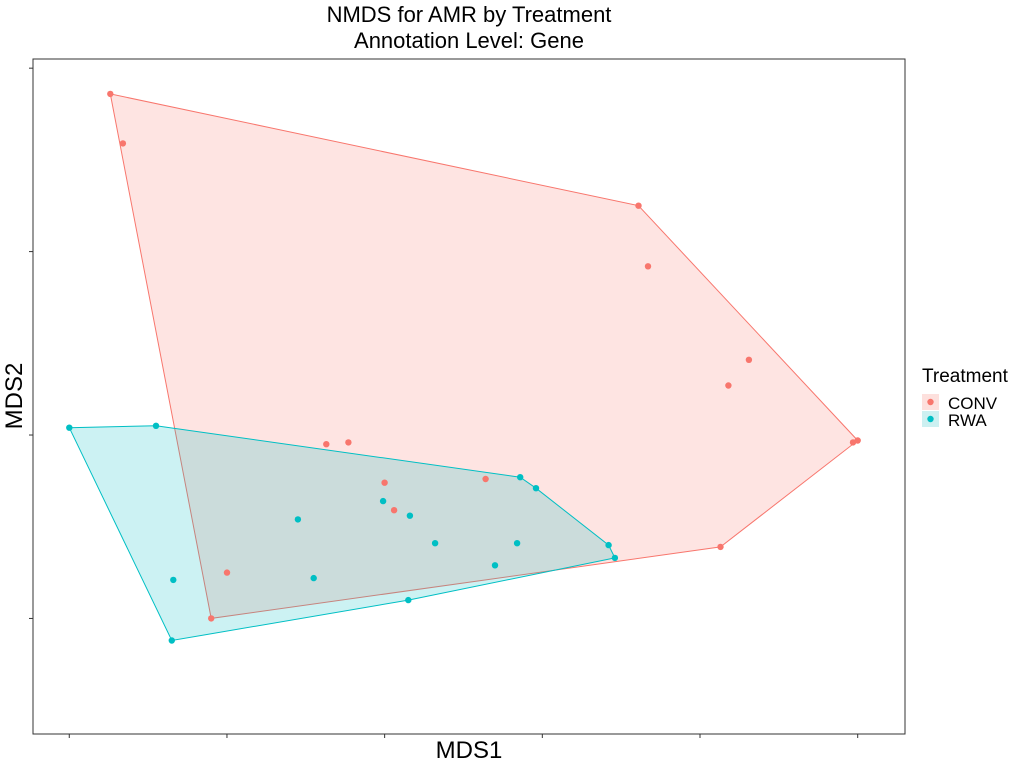 The height and width of the screenshot is (768, 1024). What do you see at coordinates (930, 410) in the screenshot?
I see `legend-keys` at bounding box center [930, 410].